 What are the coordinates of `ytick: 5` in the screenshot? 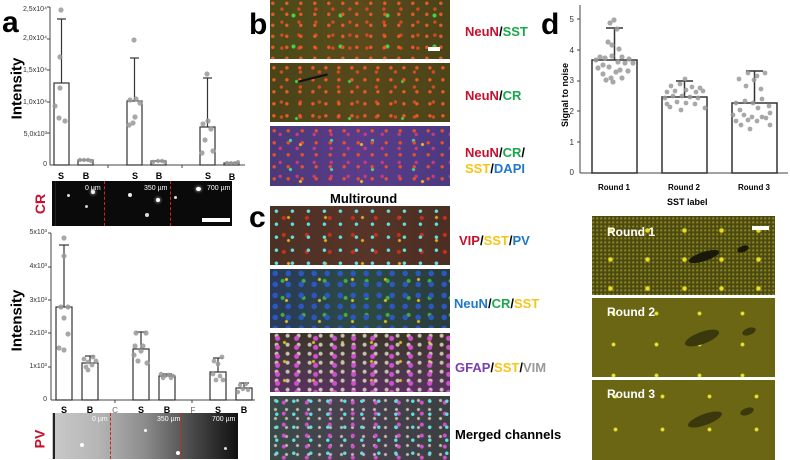 It's located at (571, 19).